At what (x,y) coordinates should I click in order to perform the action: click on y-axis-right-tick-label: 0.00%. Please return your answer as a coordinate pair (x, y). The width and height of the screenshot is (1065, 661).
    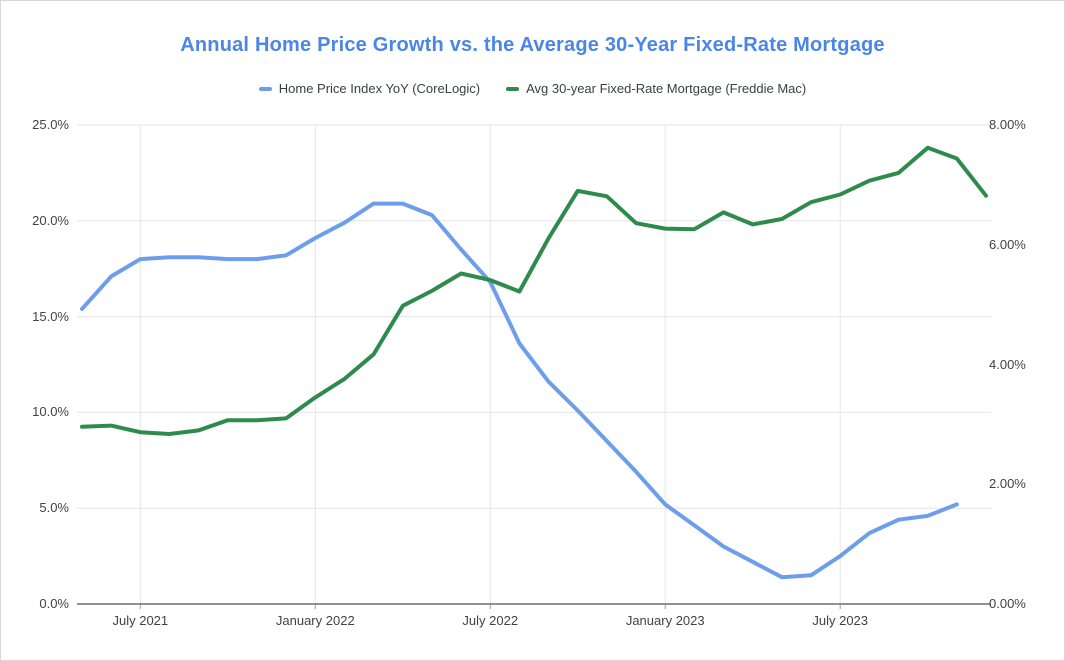
    Looking at the image, I should click on (1007, 603).